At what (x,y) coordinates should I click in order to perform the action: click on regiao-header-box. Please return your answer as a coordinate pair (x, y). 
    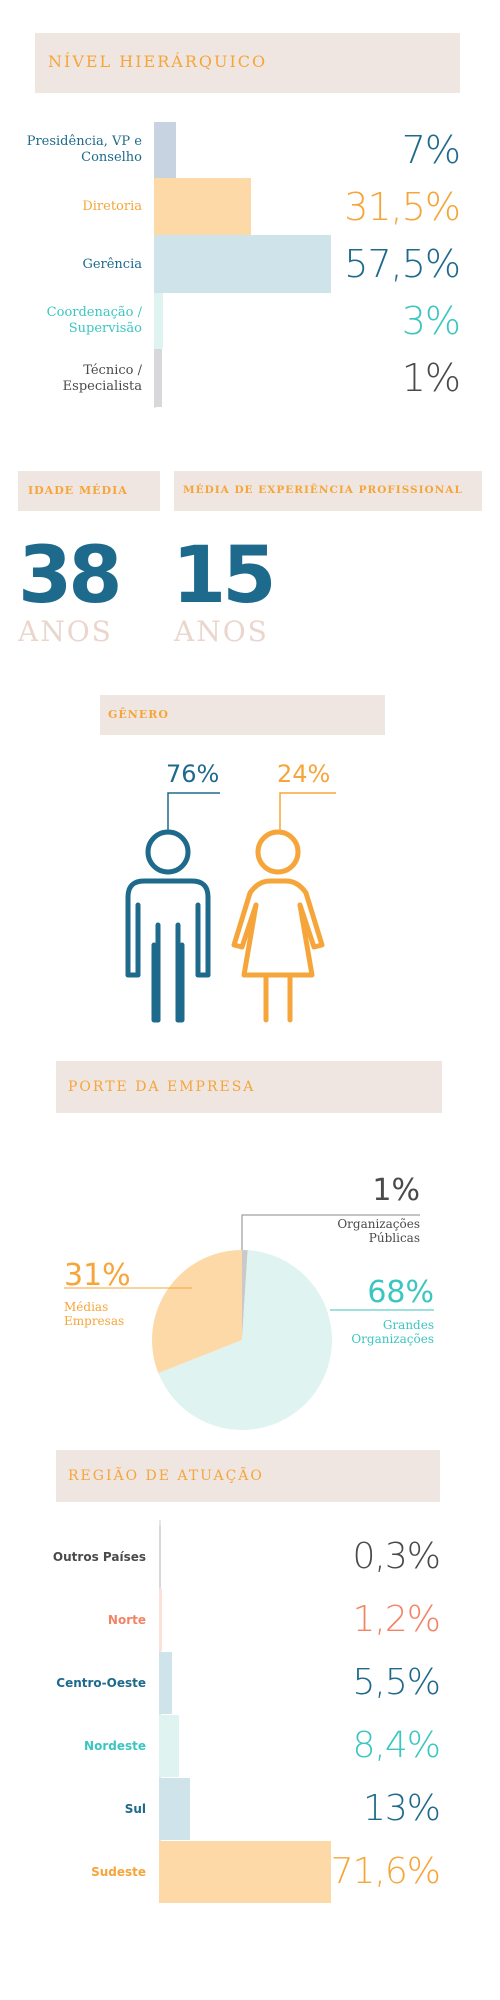
    Looking at the image, I should click on (248, 1476).